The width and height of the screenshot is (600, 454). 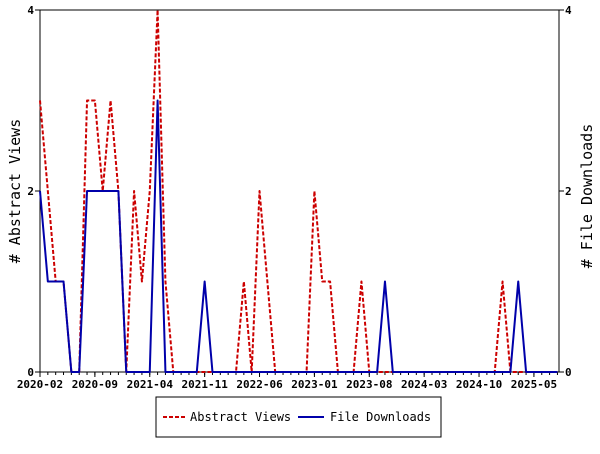 What do you see at coordinates (95, 384) in the screenshot?
I see `x-tick-label-1: 2020-09` at bounding box center [95, 384].